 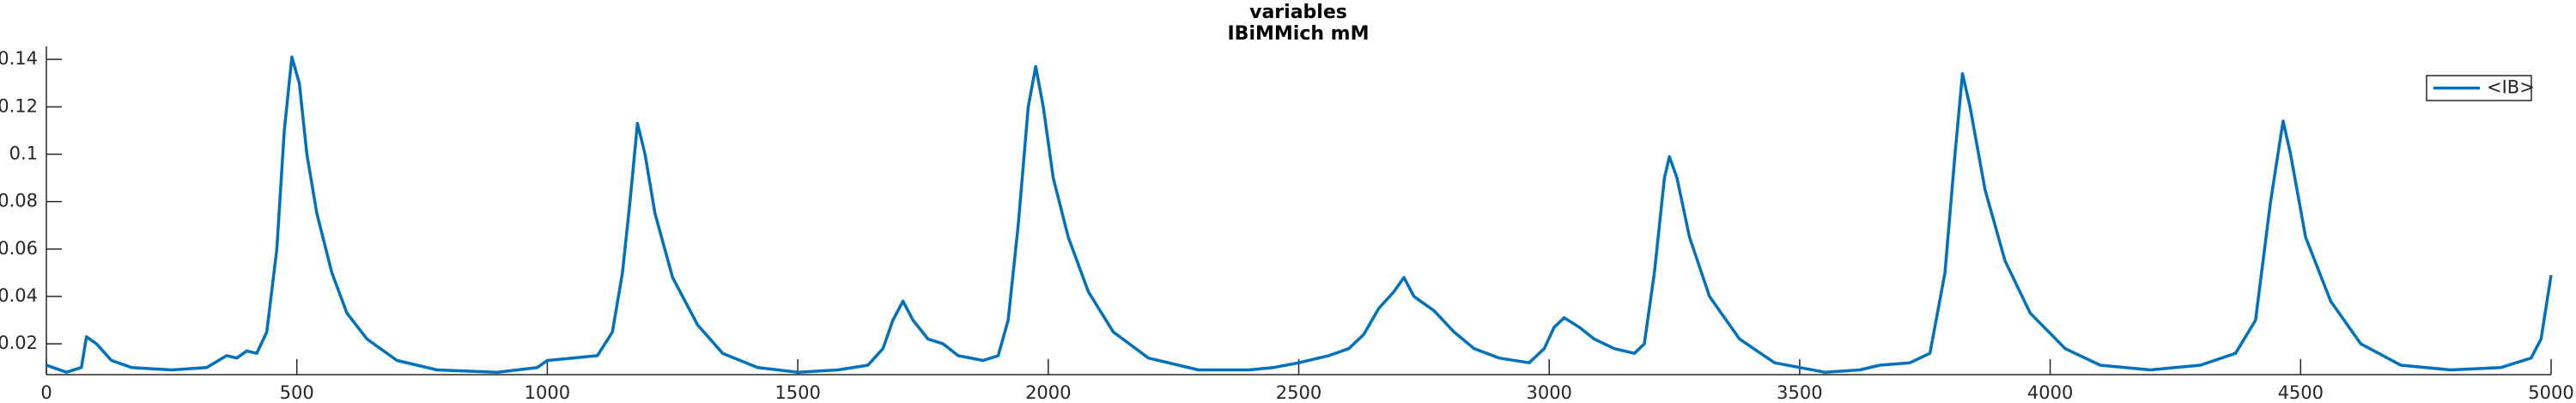 What do you see at coordinates (2050, 392) in the screenshot?
I see `x-tick-label: 4000` at bounding box center [2050, 392].